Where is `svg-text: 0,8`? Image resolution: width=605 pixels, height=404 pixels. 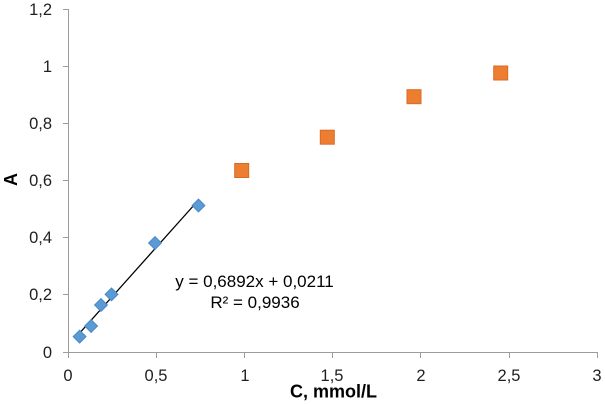
svg-text: 0,8 is located at coordinates (40, 124).